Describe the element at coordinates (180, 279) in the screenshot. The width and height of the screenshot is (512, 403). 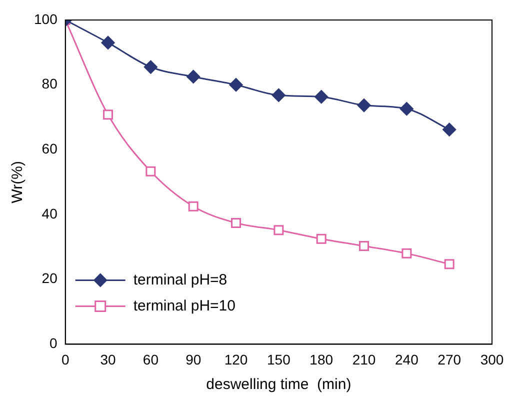
I see `legend-label: terminal pH=8` at that location.